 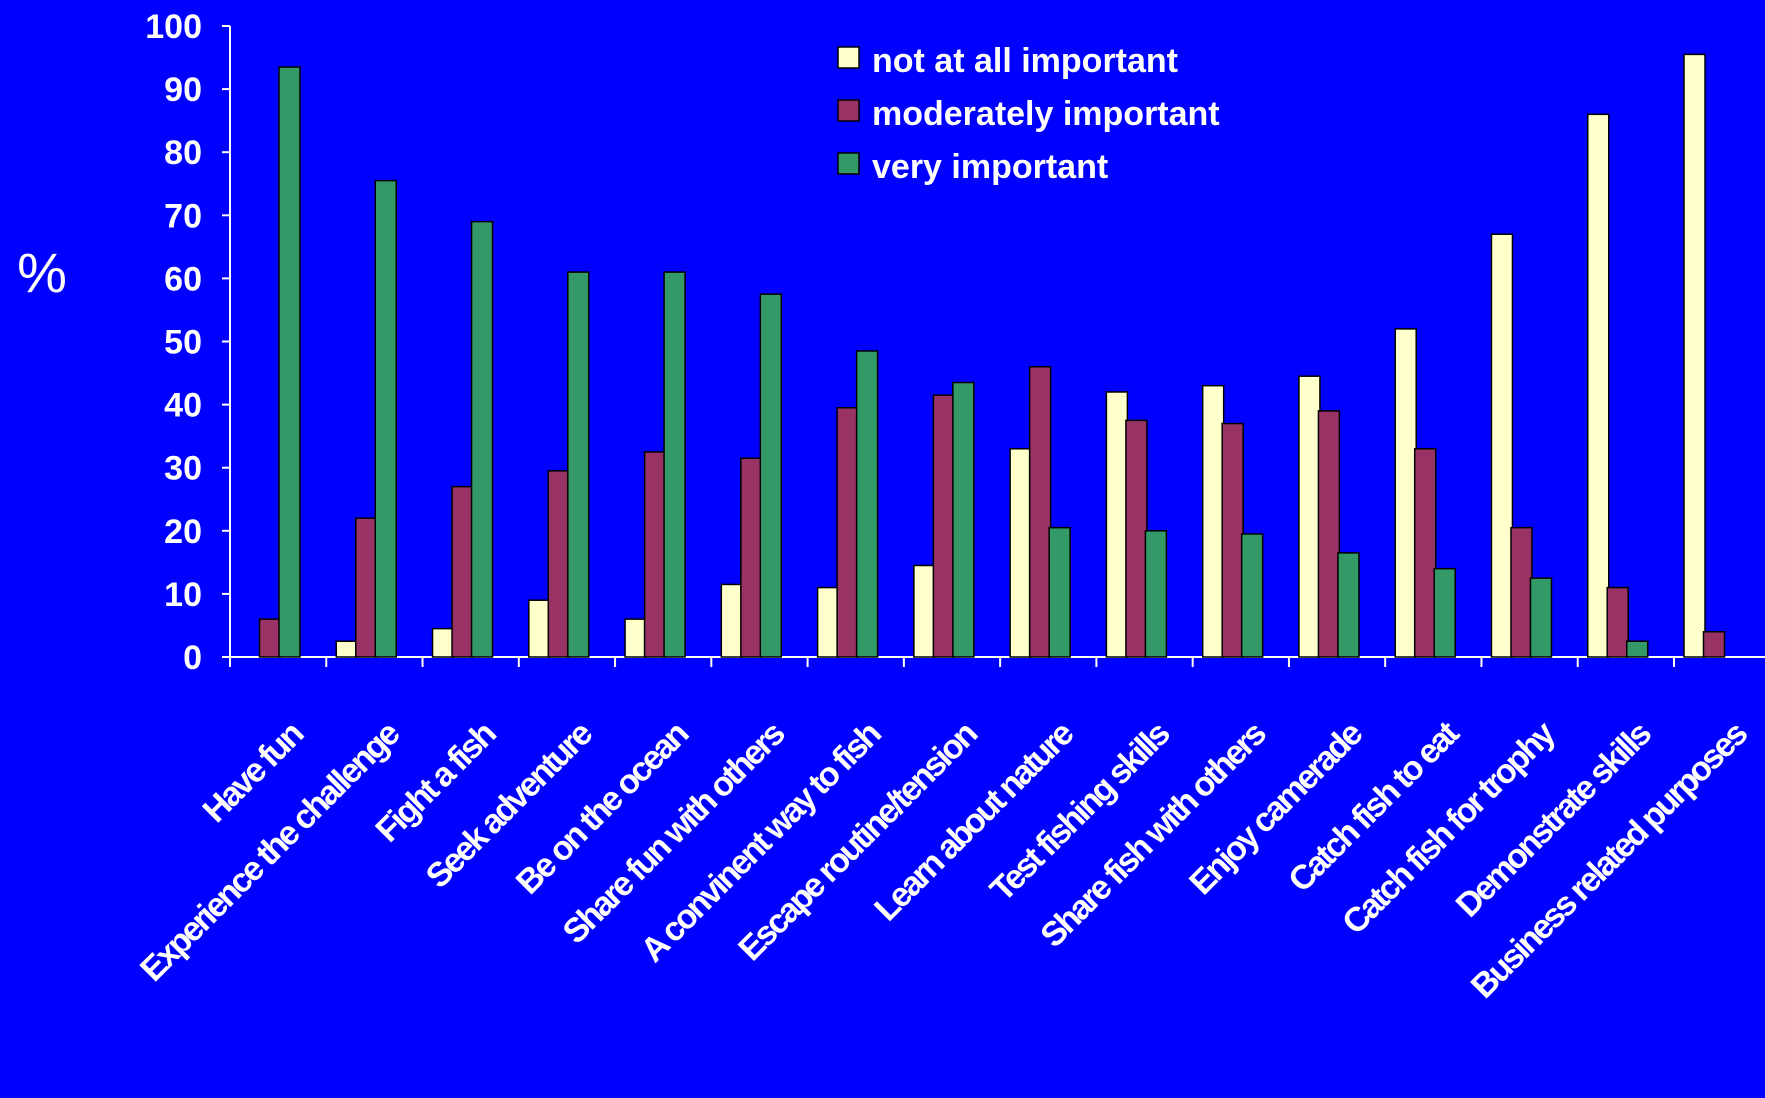 I want to click on y-tick-label: 70, so click(x=183, y=216).